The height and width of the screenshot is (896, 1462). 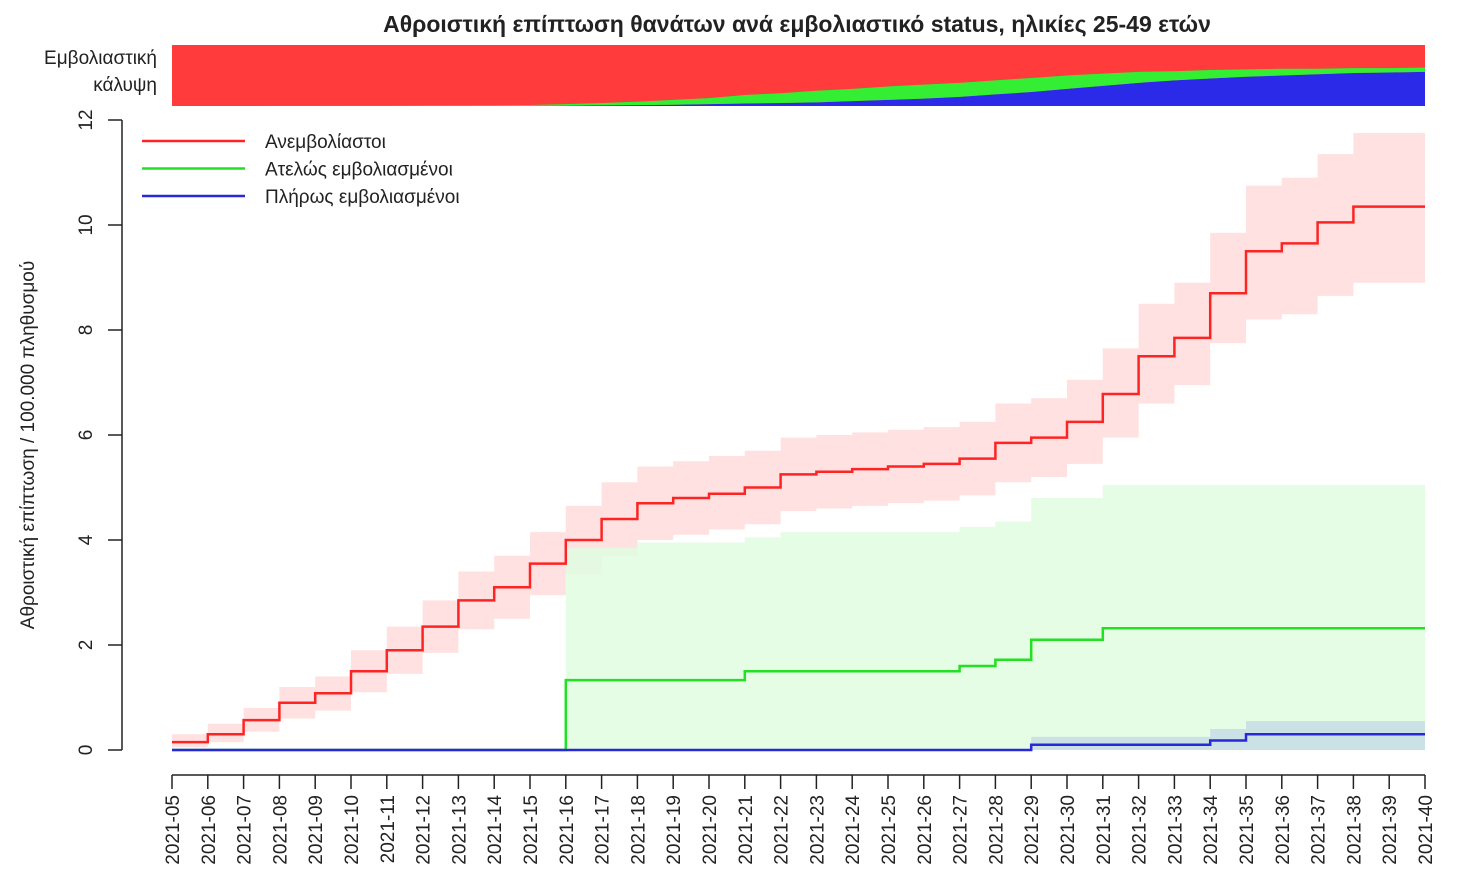 What do you see at coordinates (125, 85) in the screenshot?
I see `coverage-label: κάλυψη` at bounding box center [125, 85].